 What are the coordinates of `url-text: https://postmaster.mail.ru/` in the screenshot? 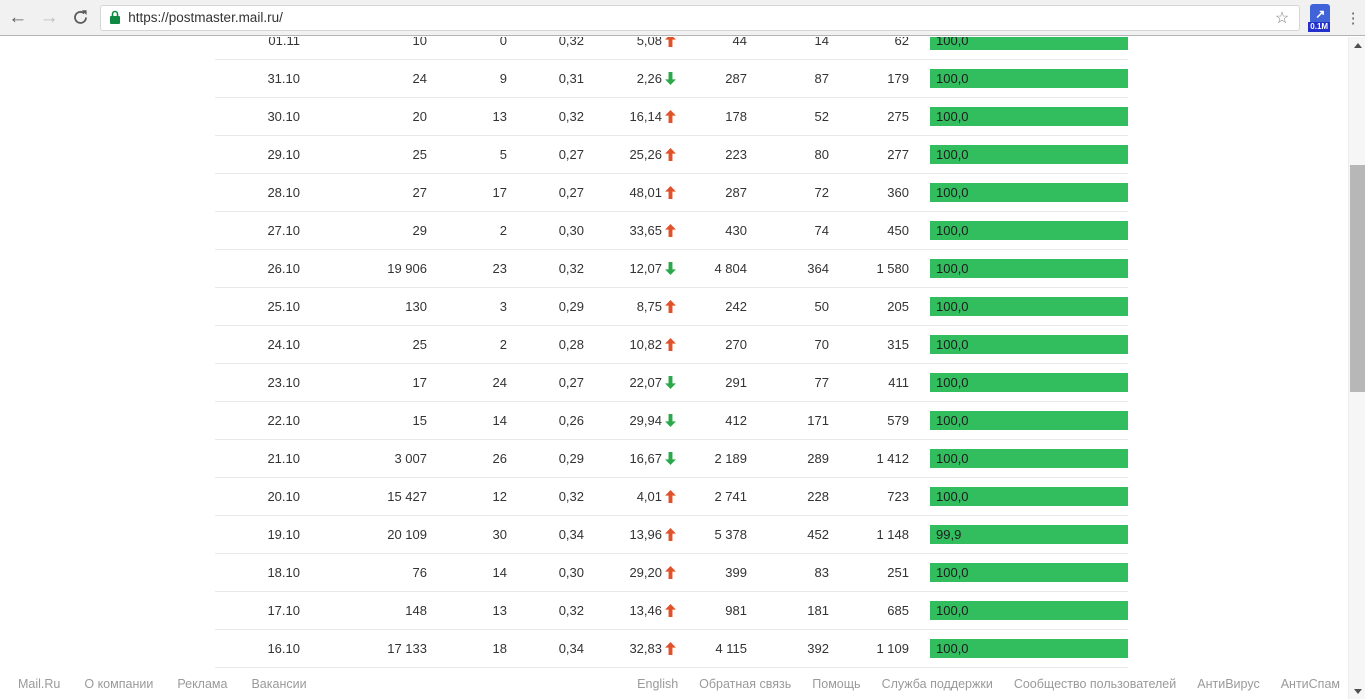 It's located at (205, 17).